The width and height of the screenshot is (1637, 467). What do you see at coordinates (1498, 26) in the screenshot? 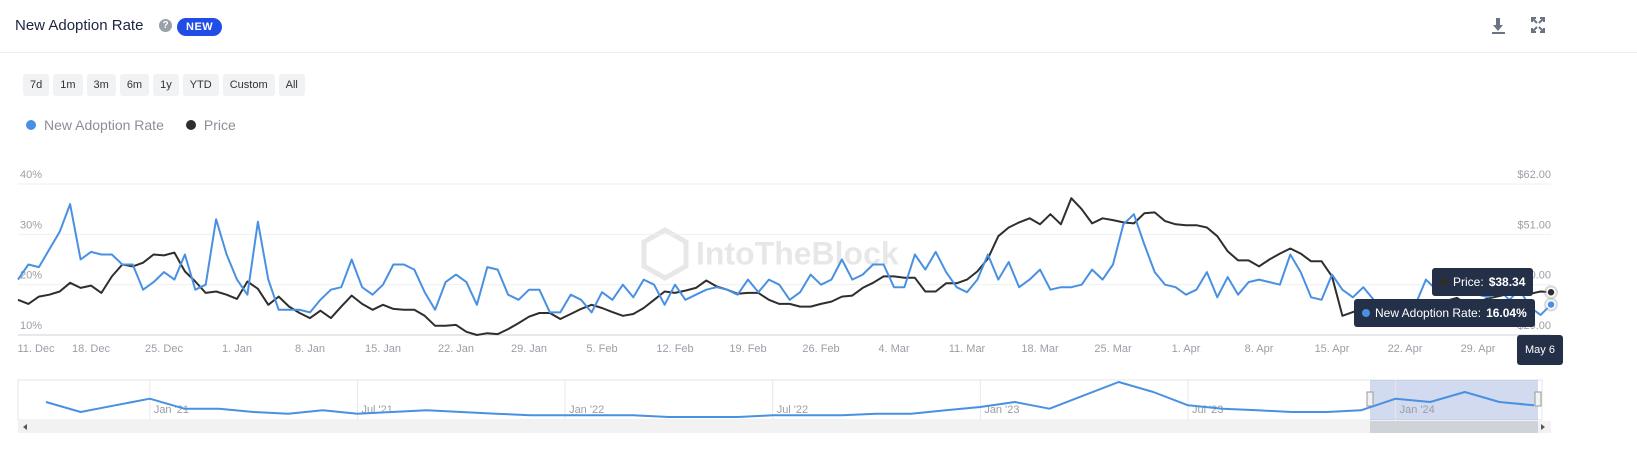
I see `download-icon` at bounding box center [1498, 26].